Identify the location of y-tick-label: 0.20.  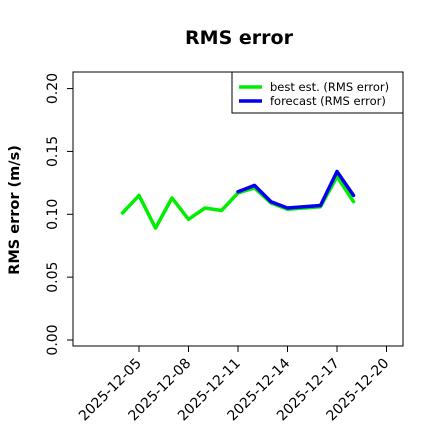
(53, 88).